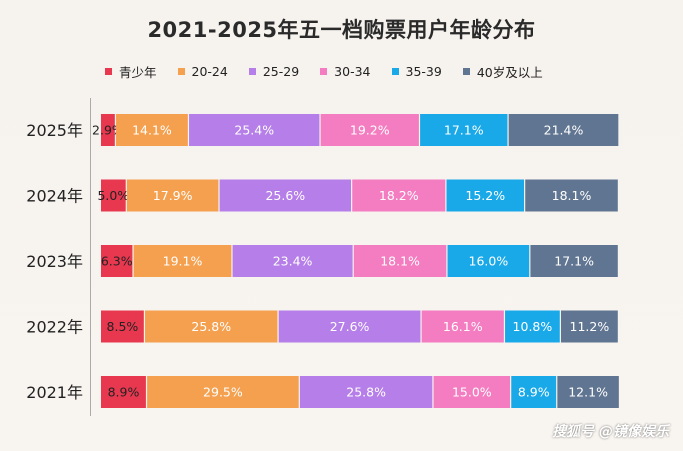 This screenshot has width=683, height=451. I want to click on data-label: 23.4%, so click(293, 261).